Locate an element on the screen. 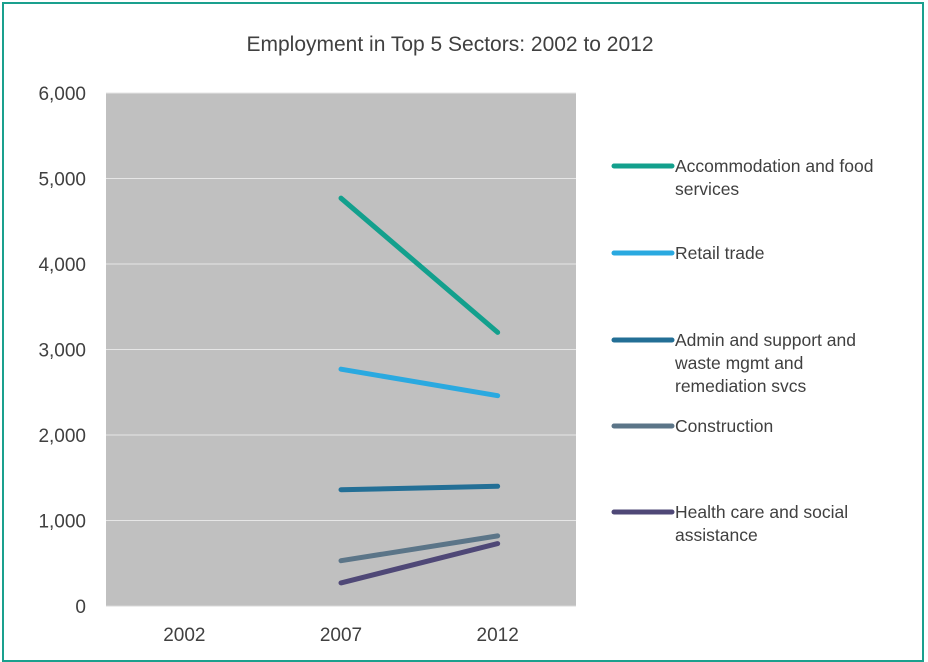 This screenshot has width=928, height=662. x-tick-label: 2002 is located at coordinates (184, 635).